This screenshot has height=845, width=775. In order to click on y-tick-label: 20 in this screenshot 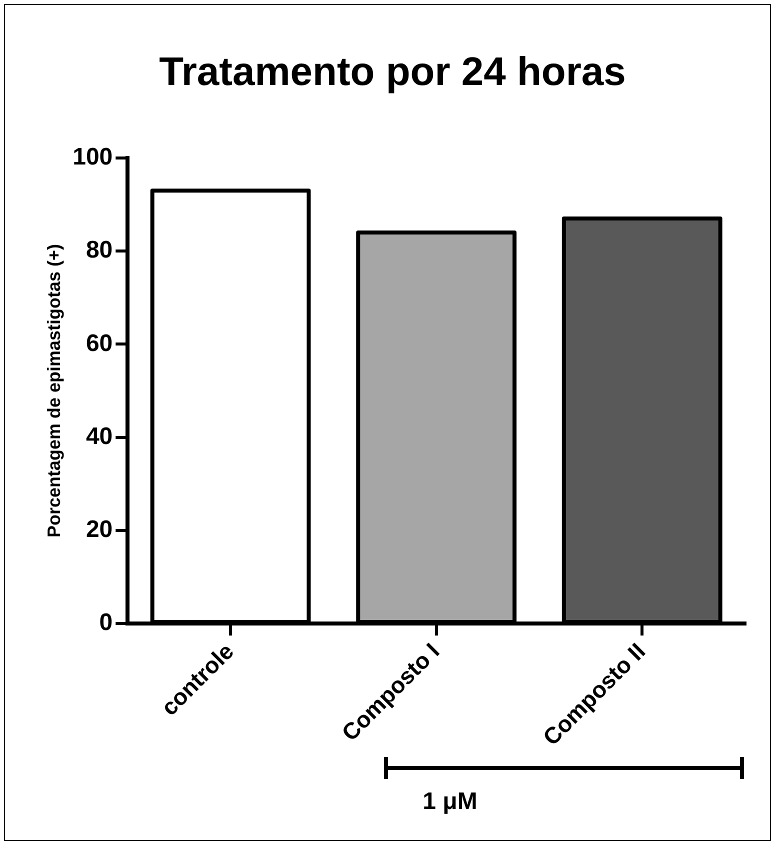, I will do `click(99, 530)`.